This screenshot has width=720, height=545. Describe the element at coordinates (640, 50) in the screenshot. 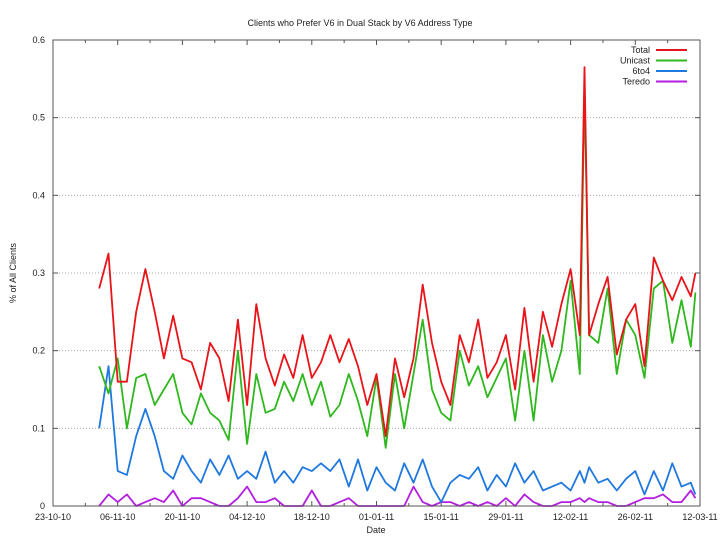

I see `legend-label: Total` at that location.